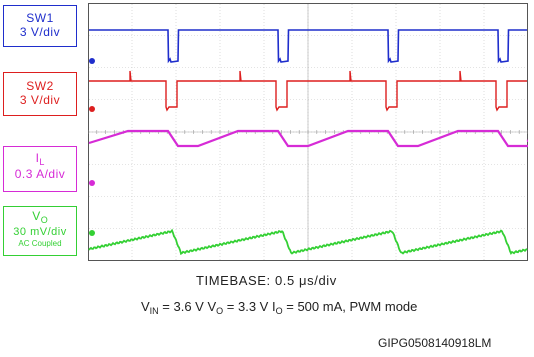 The image size is (534, 357). I want to click on vo-name-sub: O, so click(44, 220).